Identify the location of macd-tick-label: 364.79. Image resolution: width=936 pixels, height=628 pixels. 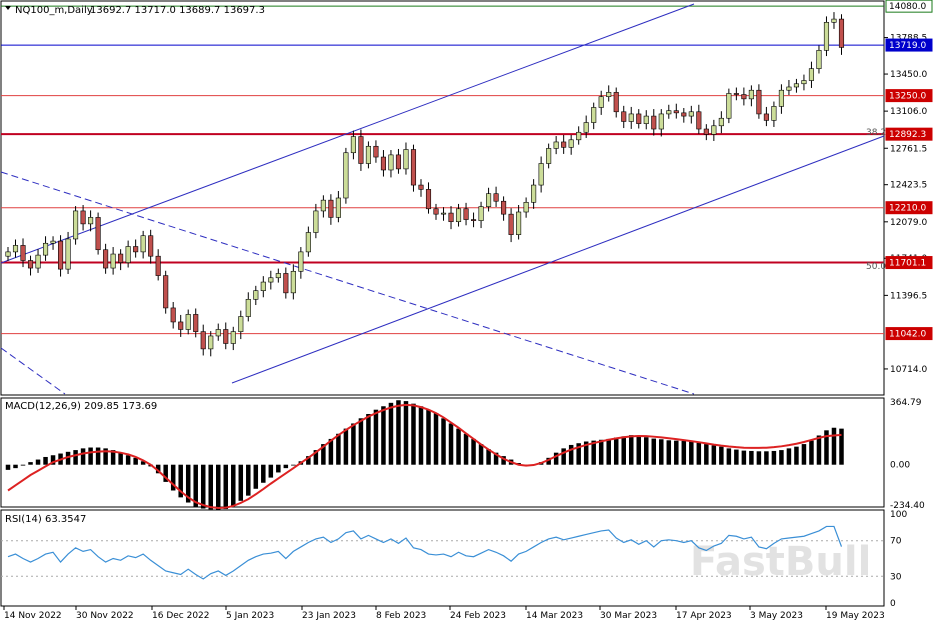
(906, 403).